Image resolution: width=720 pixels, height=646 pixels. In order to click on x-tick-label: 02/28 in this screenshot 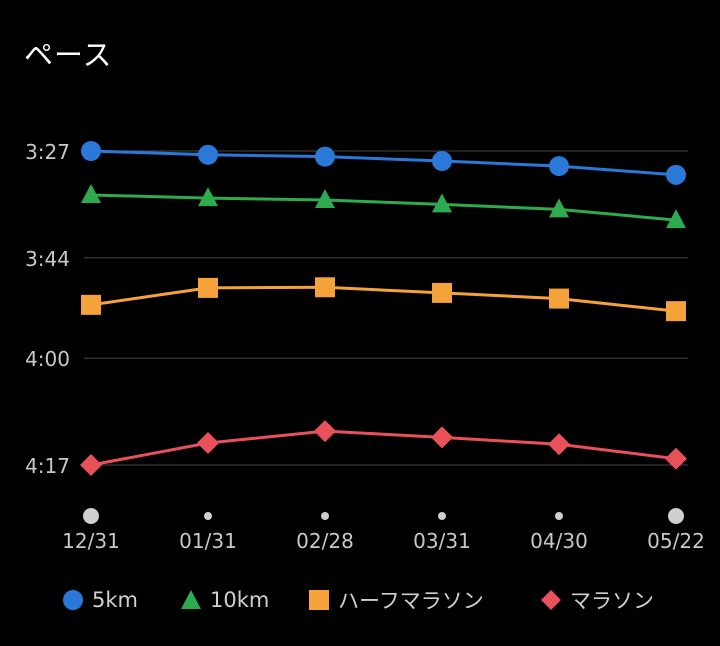, I will do `click(325, 541)`.